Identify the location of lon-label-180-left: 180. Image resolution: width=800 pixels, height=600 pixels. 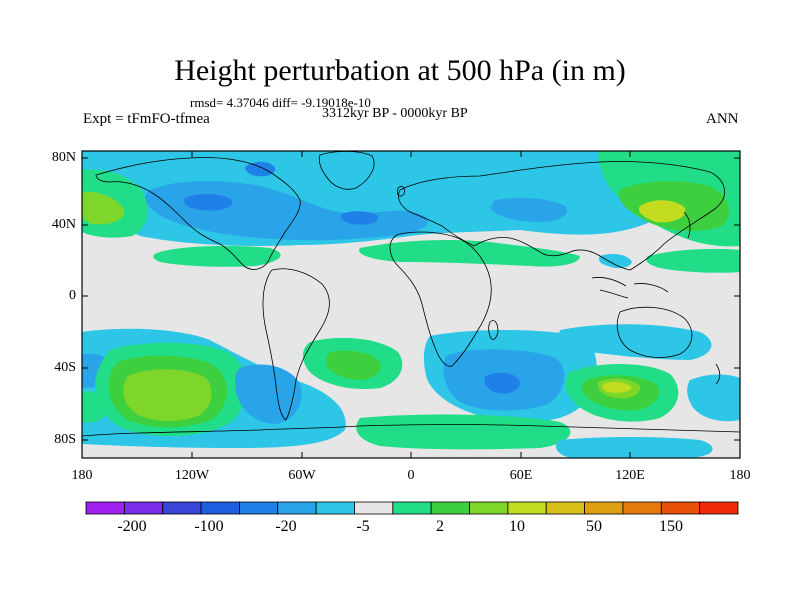
(82, 475).